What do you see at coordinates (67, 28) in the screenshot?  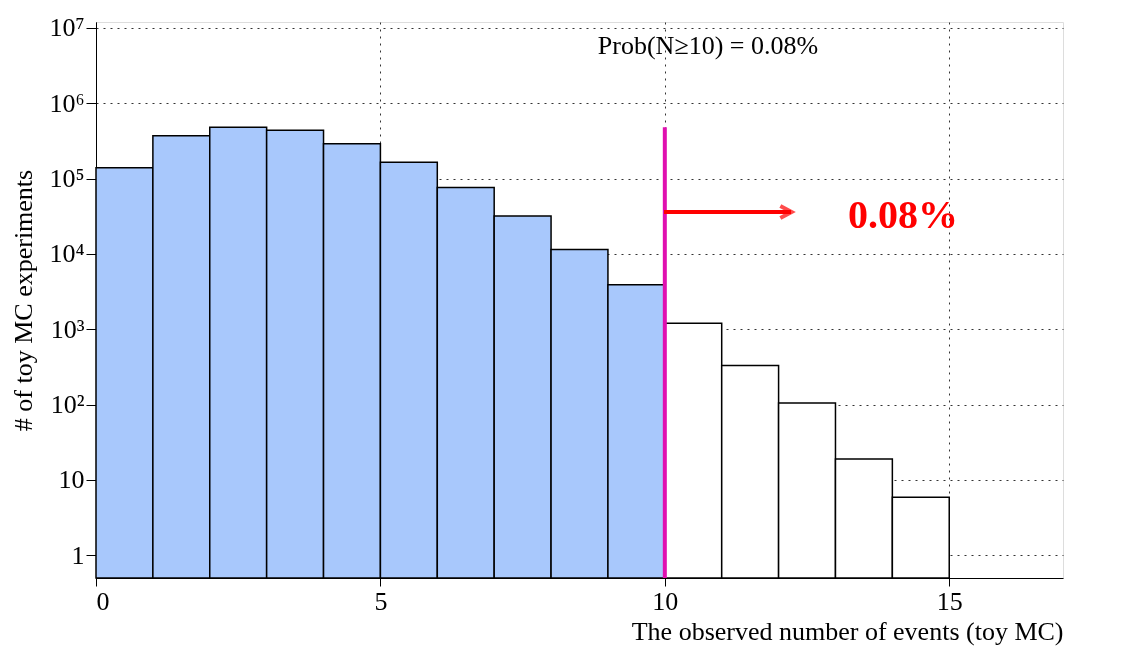 I see `y-tick-label: 10⁷` at bounding box center [67, 28].